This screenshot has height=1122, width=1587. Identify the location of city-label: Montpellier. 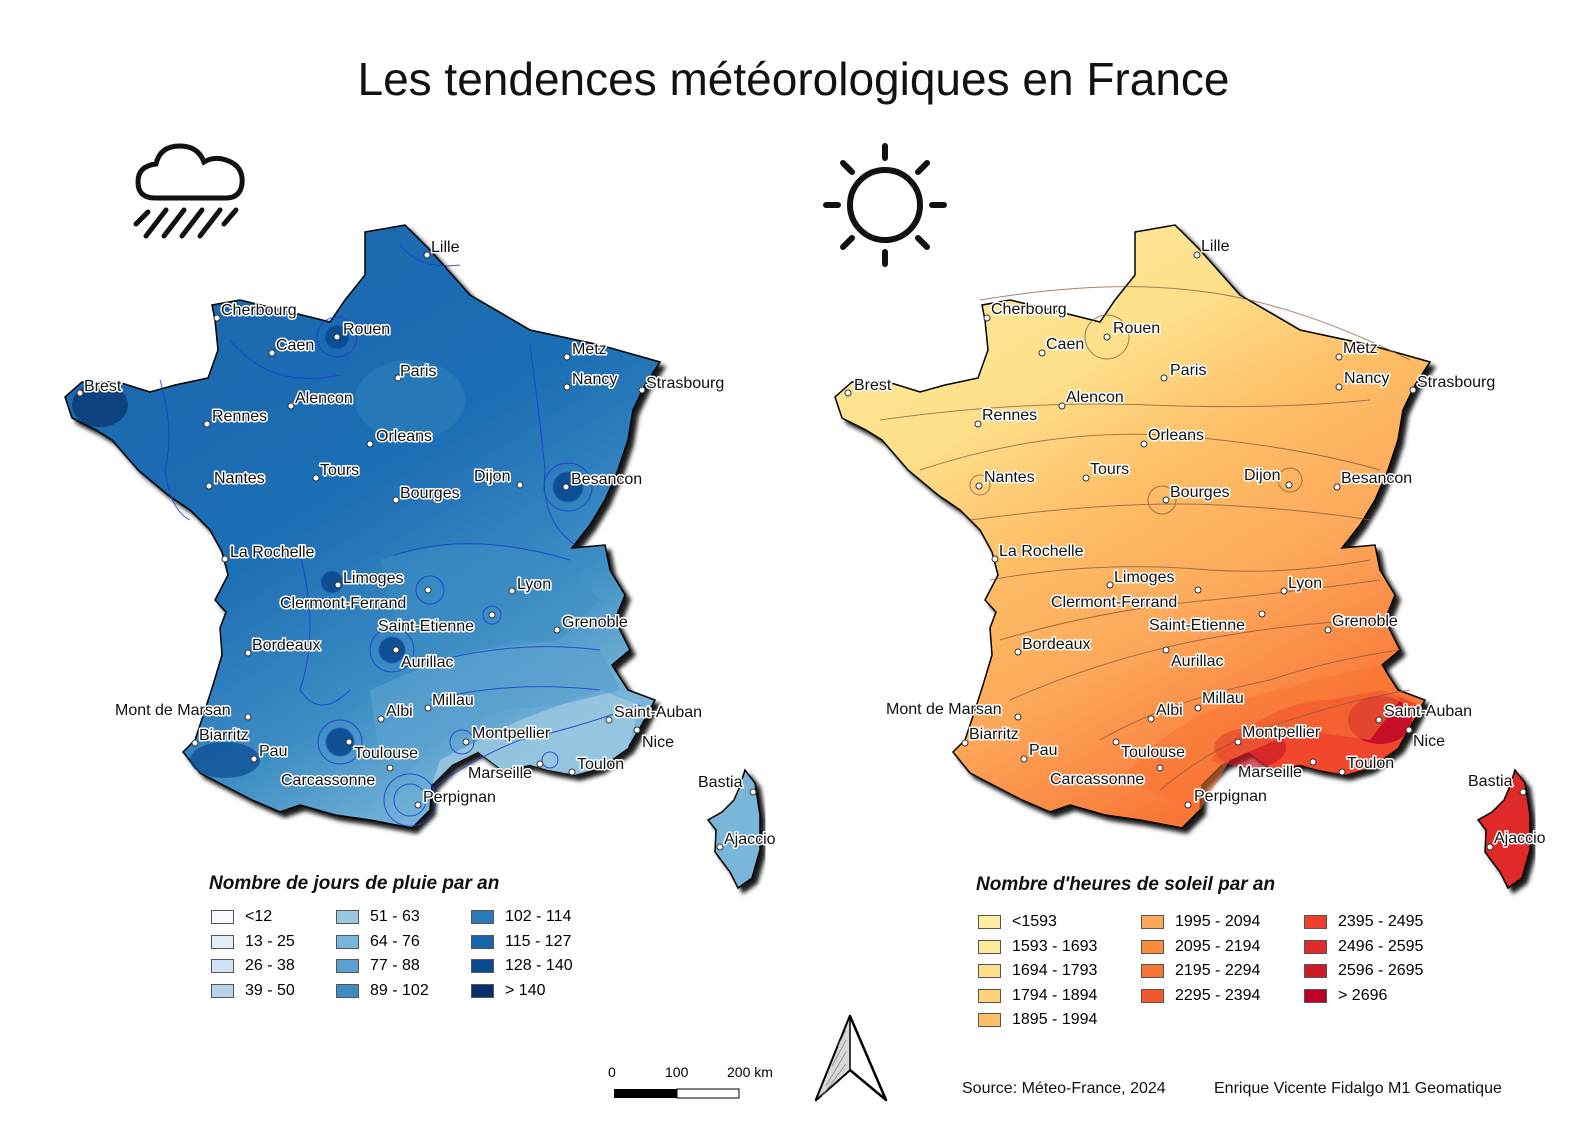
(1281, 732).